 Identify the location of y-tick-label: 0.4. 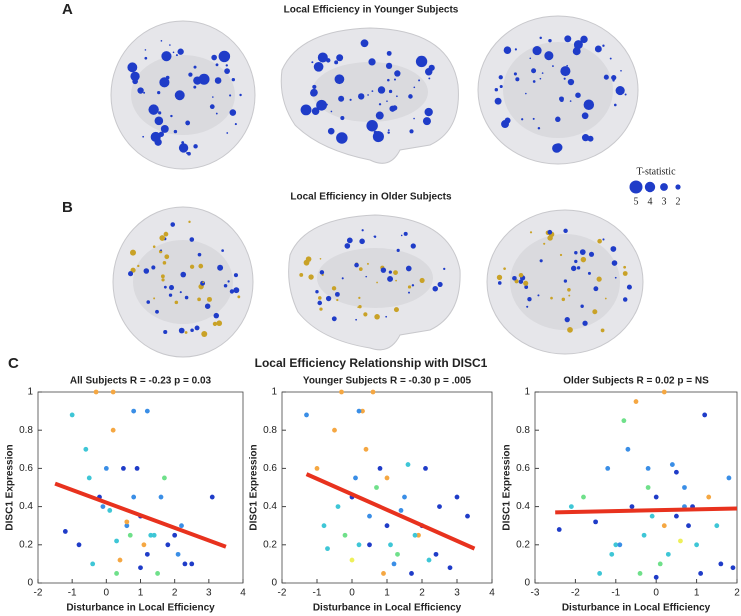
(270, 506).